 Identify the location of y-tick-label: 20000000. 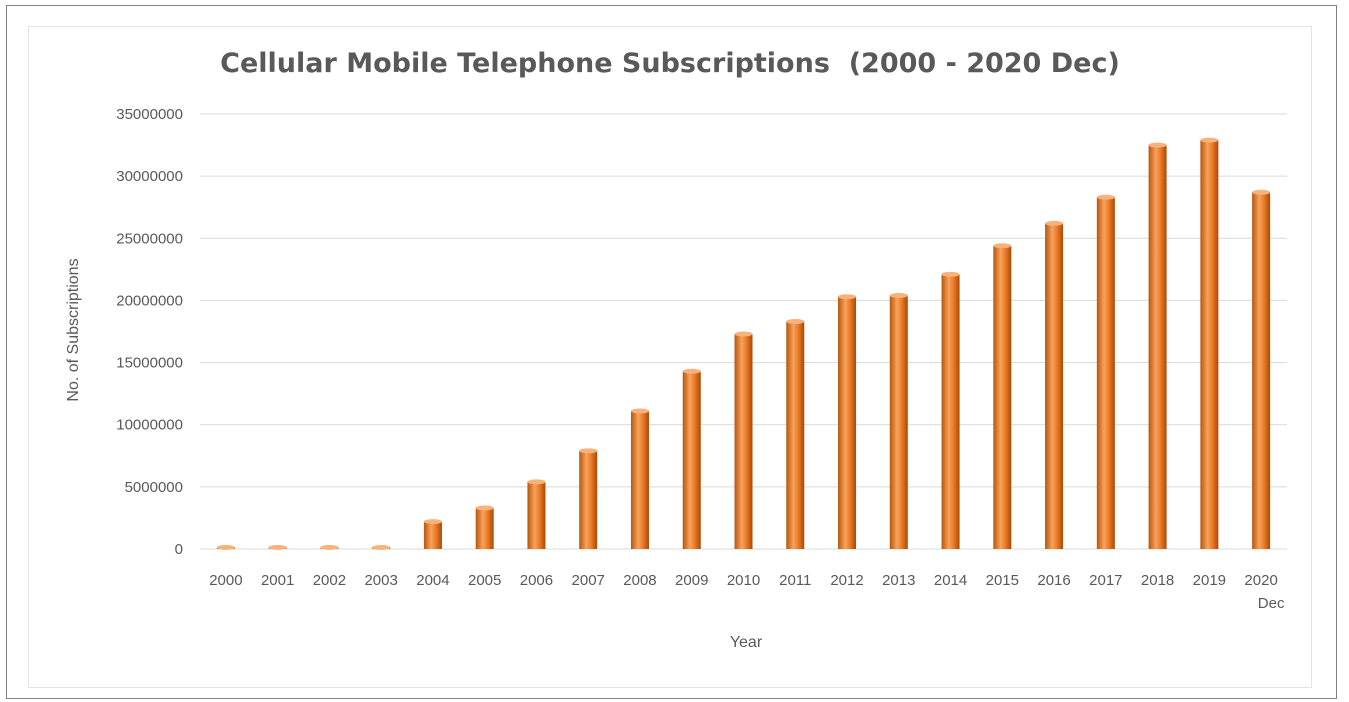
(149, 300).